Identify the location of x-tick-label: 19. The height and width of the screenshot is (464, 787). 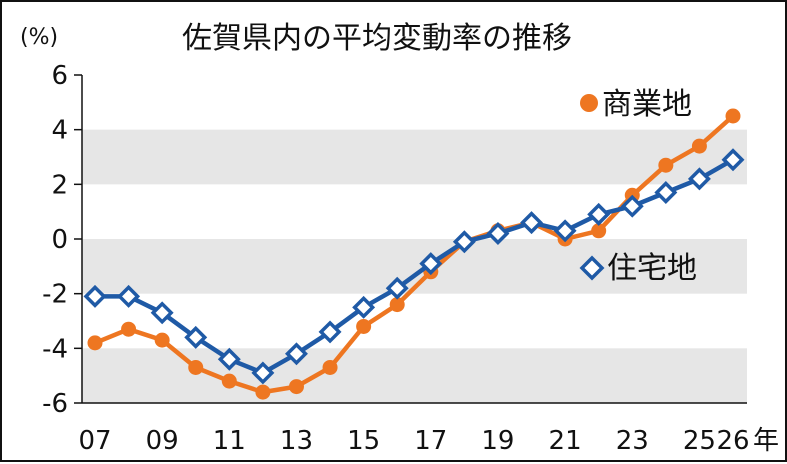
(497, 441).